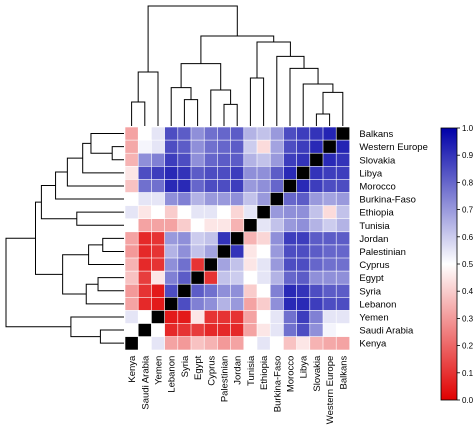 The image size is (474, 439). I want to click on row-label: Libya, so click(370, 173).